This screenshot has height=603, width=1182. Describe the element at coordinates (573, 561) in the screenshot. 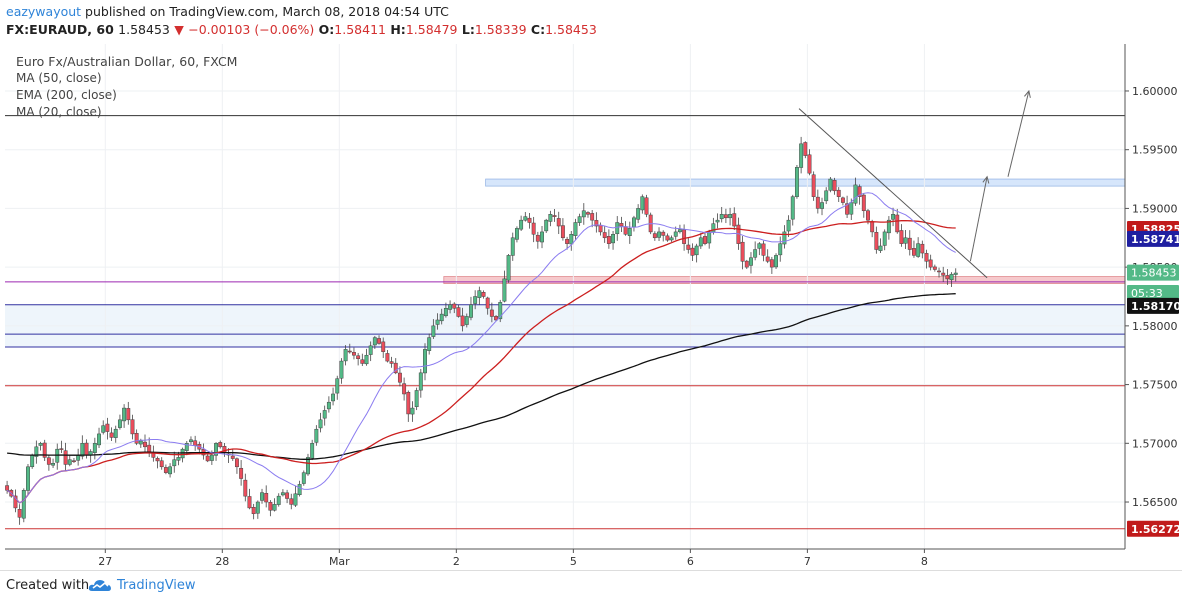

I see `time-tick-4: 5` at that location.